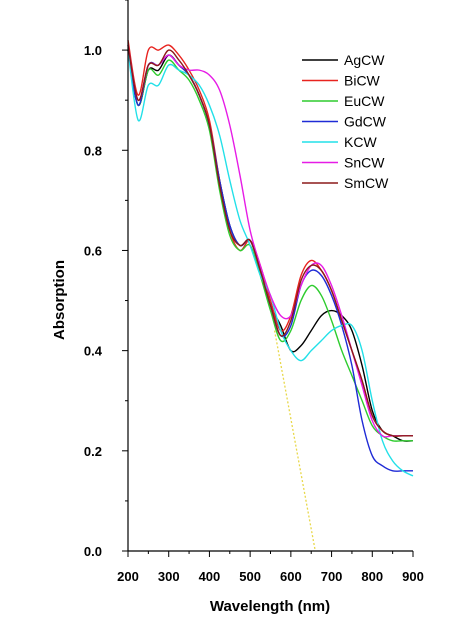  What do you see at coordinates (413, 576) in the screenshot?
I see `x-tick-label: 900` at bounding box center [413, 576].